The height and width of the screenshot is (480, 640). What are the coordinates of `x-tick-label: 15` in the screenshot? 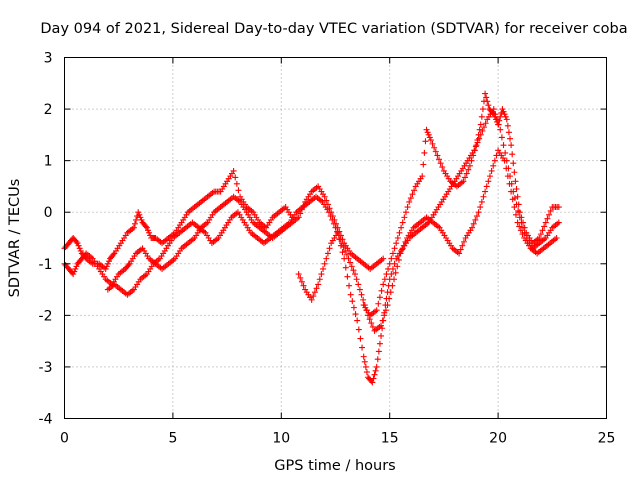 It's located at (390, 439).